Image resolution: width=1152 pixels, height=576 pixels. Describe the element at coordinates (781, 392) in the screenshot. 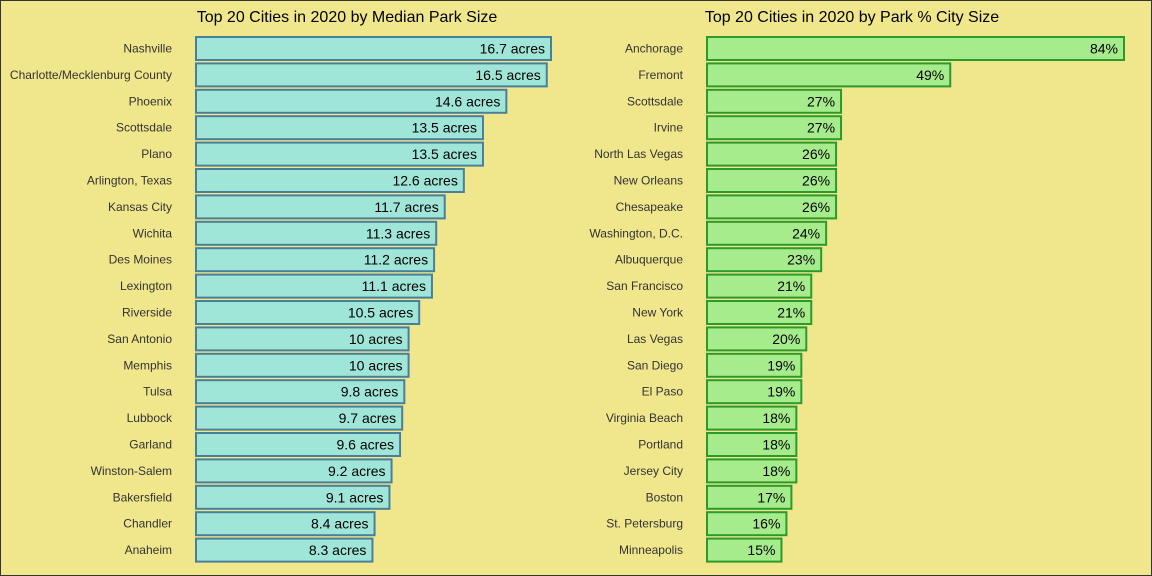

I see `right-value-label-14: 19%` at that location.